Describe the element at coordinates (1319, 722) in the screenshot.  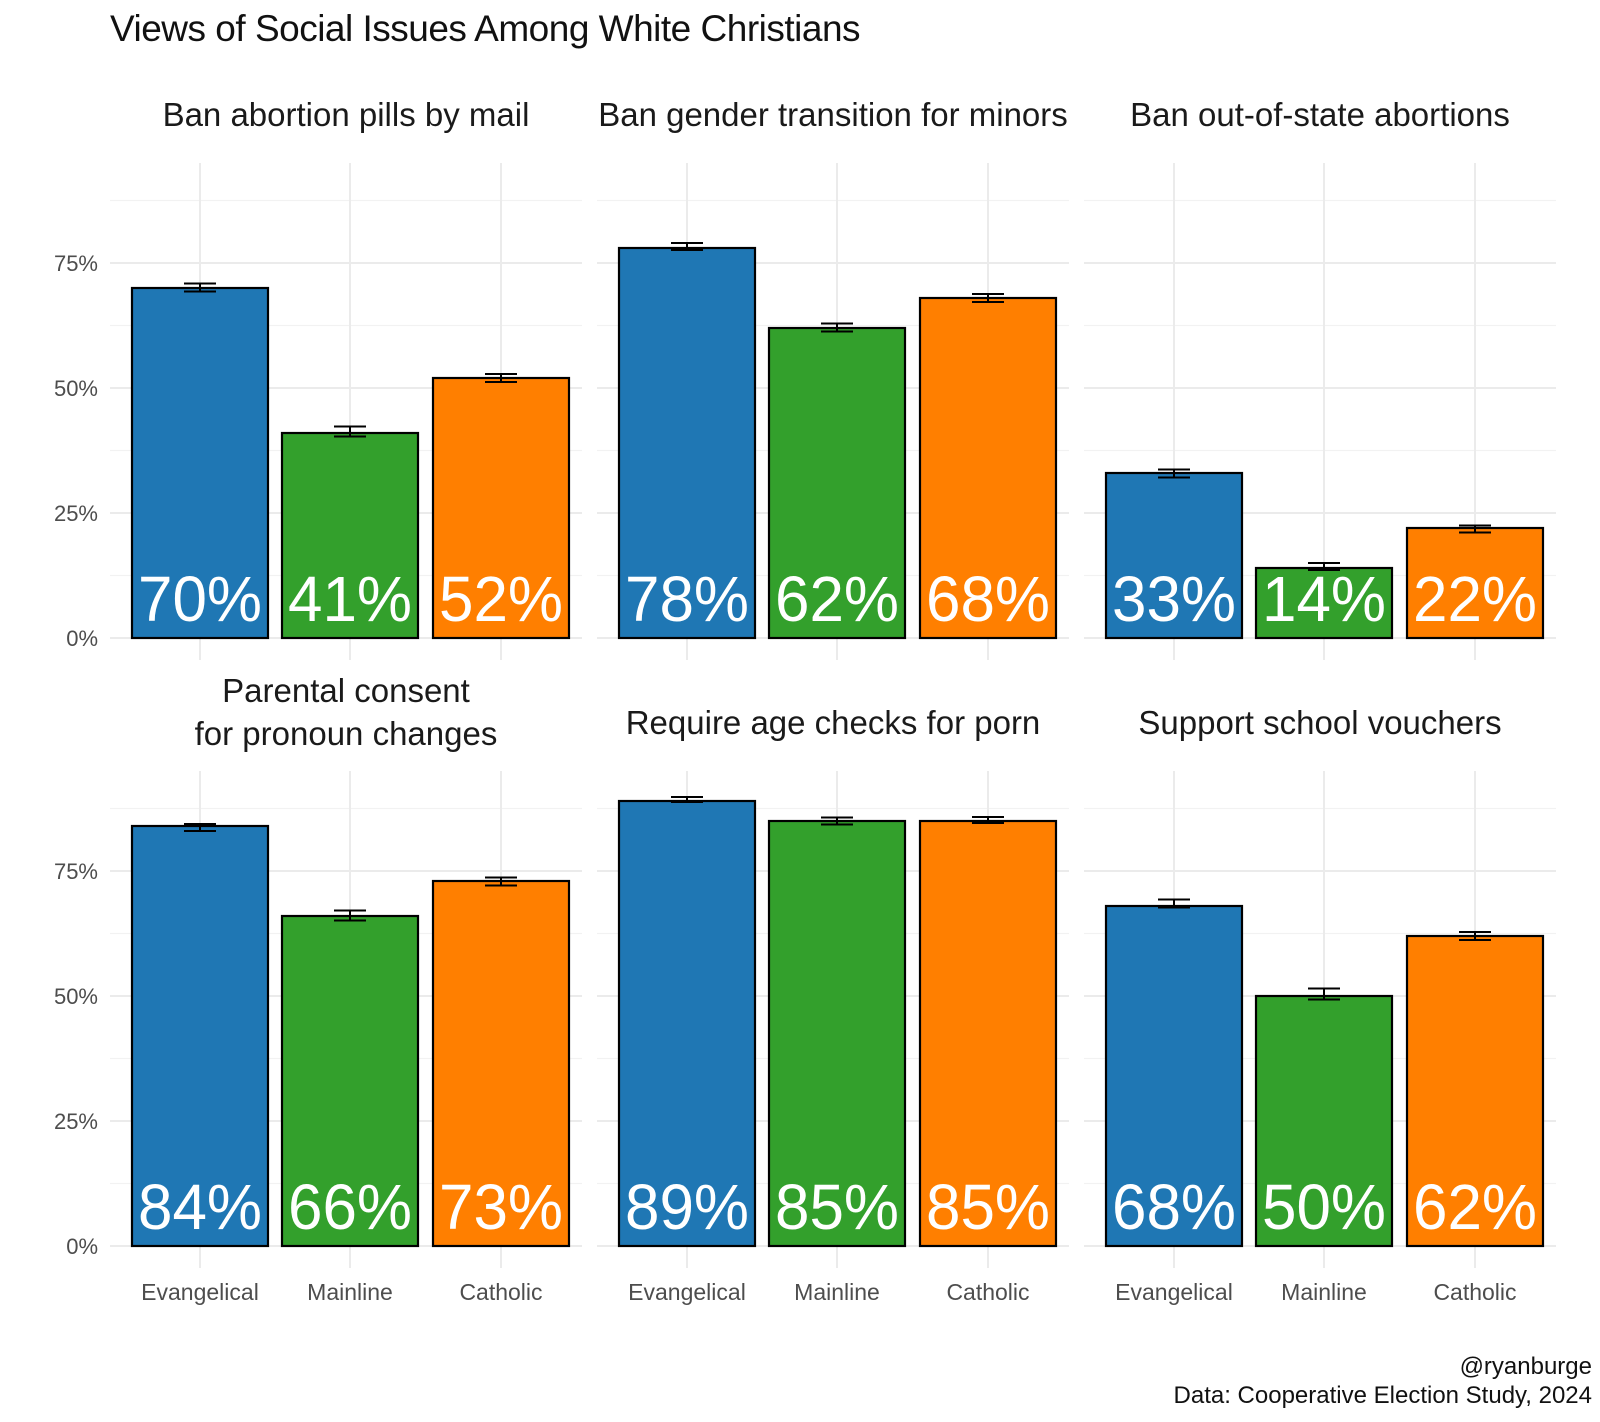
I see `facet-title: Support school vouchers` at that location.